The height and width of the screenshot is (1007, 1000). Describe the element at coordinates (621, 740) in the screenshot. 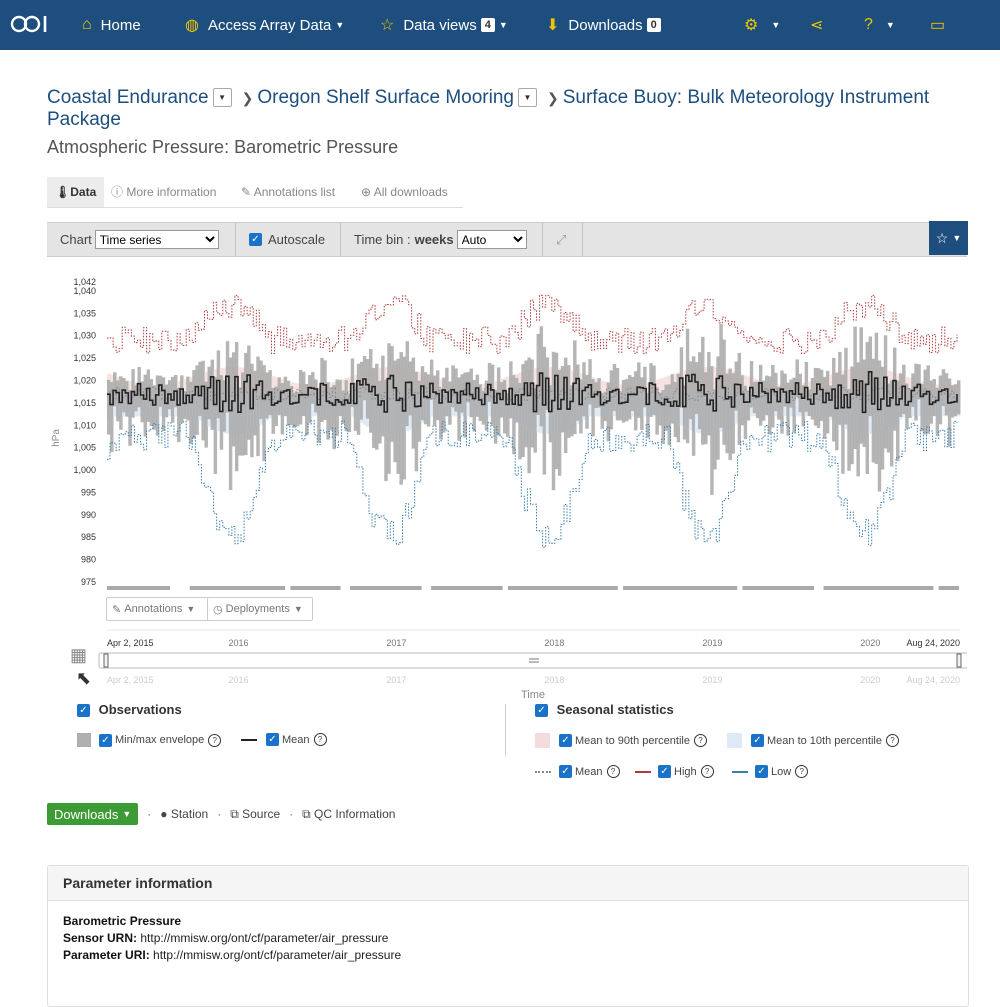

I see `legend-mean90: ✓ Mean to 90th percentile ?` at that location.